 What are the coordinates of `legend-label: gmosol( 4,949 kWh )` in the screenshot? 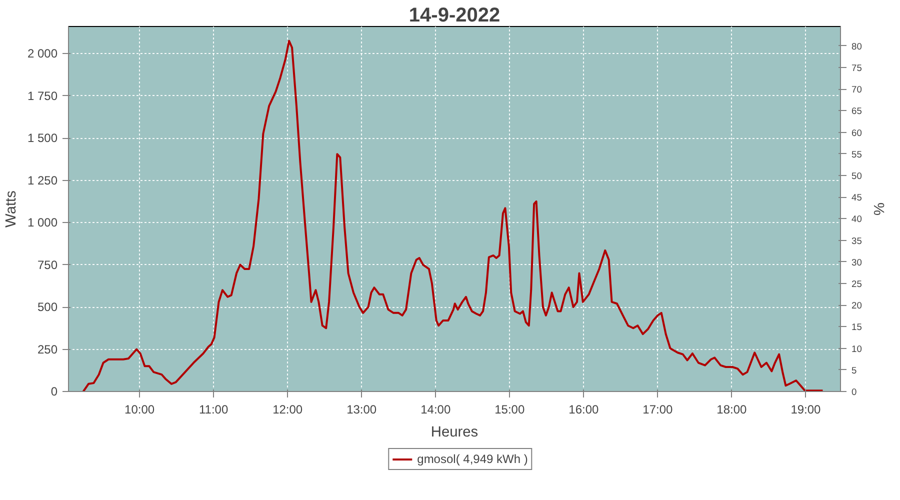 It's located at (472, 459).